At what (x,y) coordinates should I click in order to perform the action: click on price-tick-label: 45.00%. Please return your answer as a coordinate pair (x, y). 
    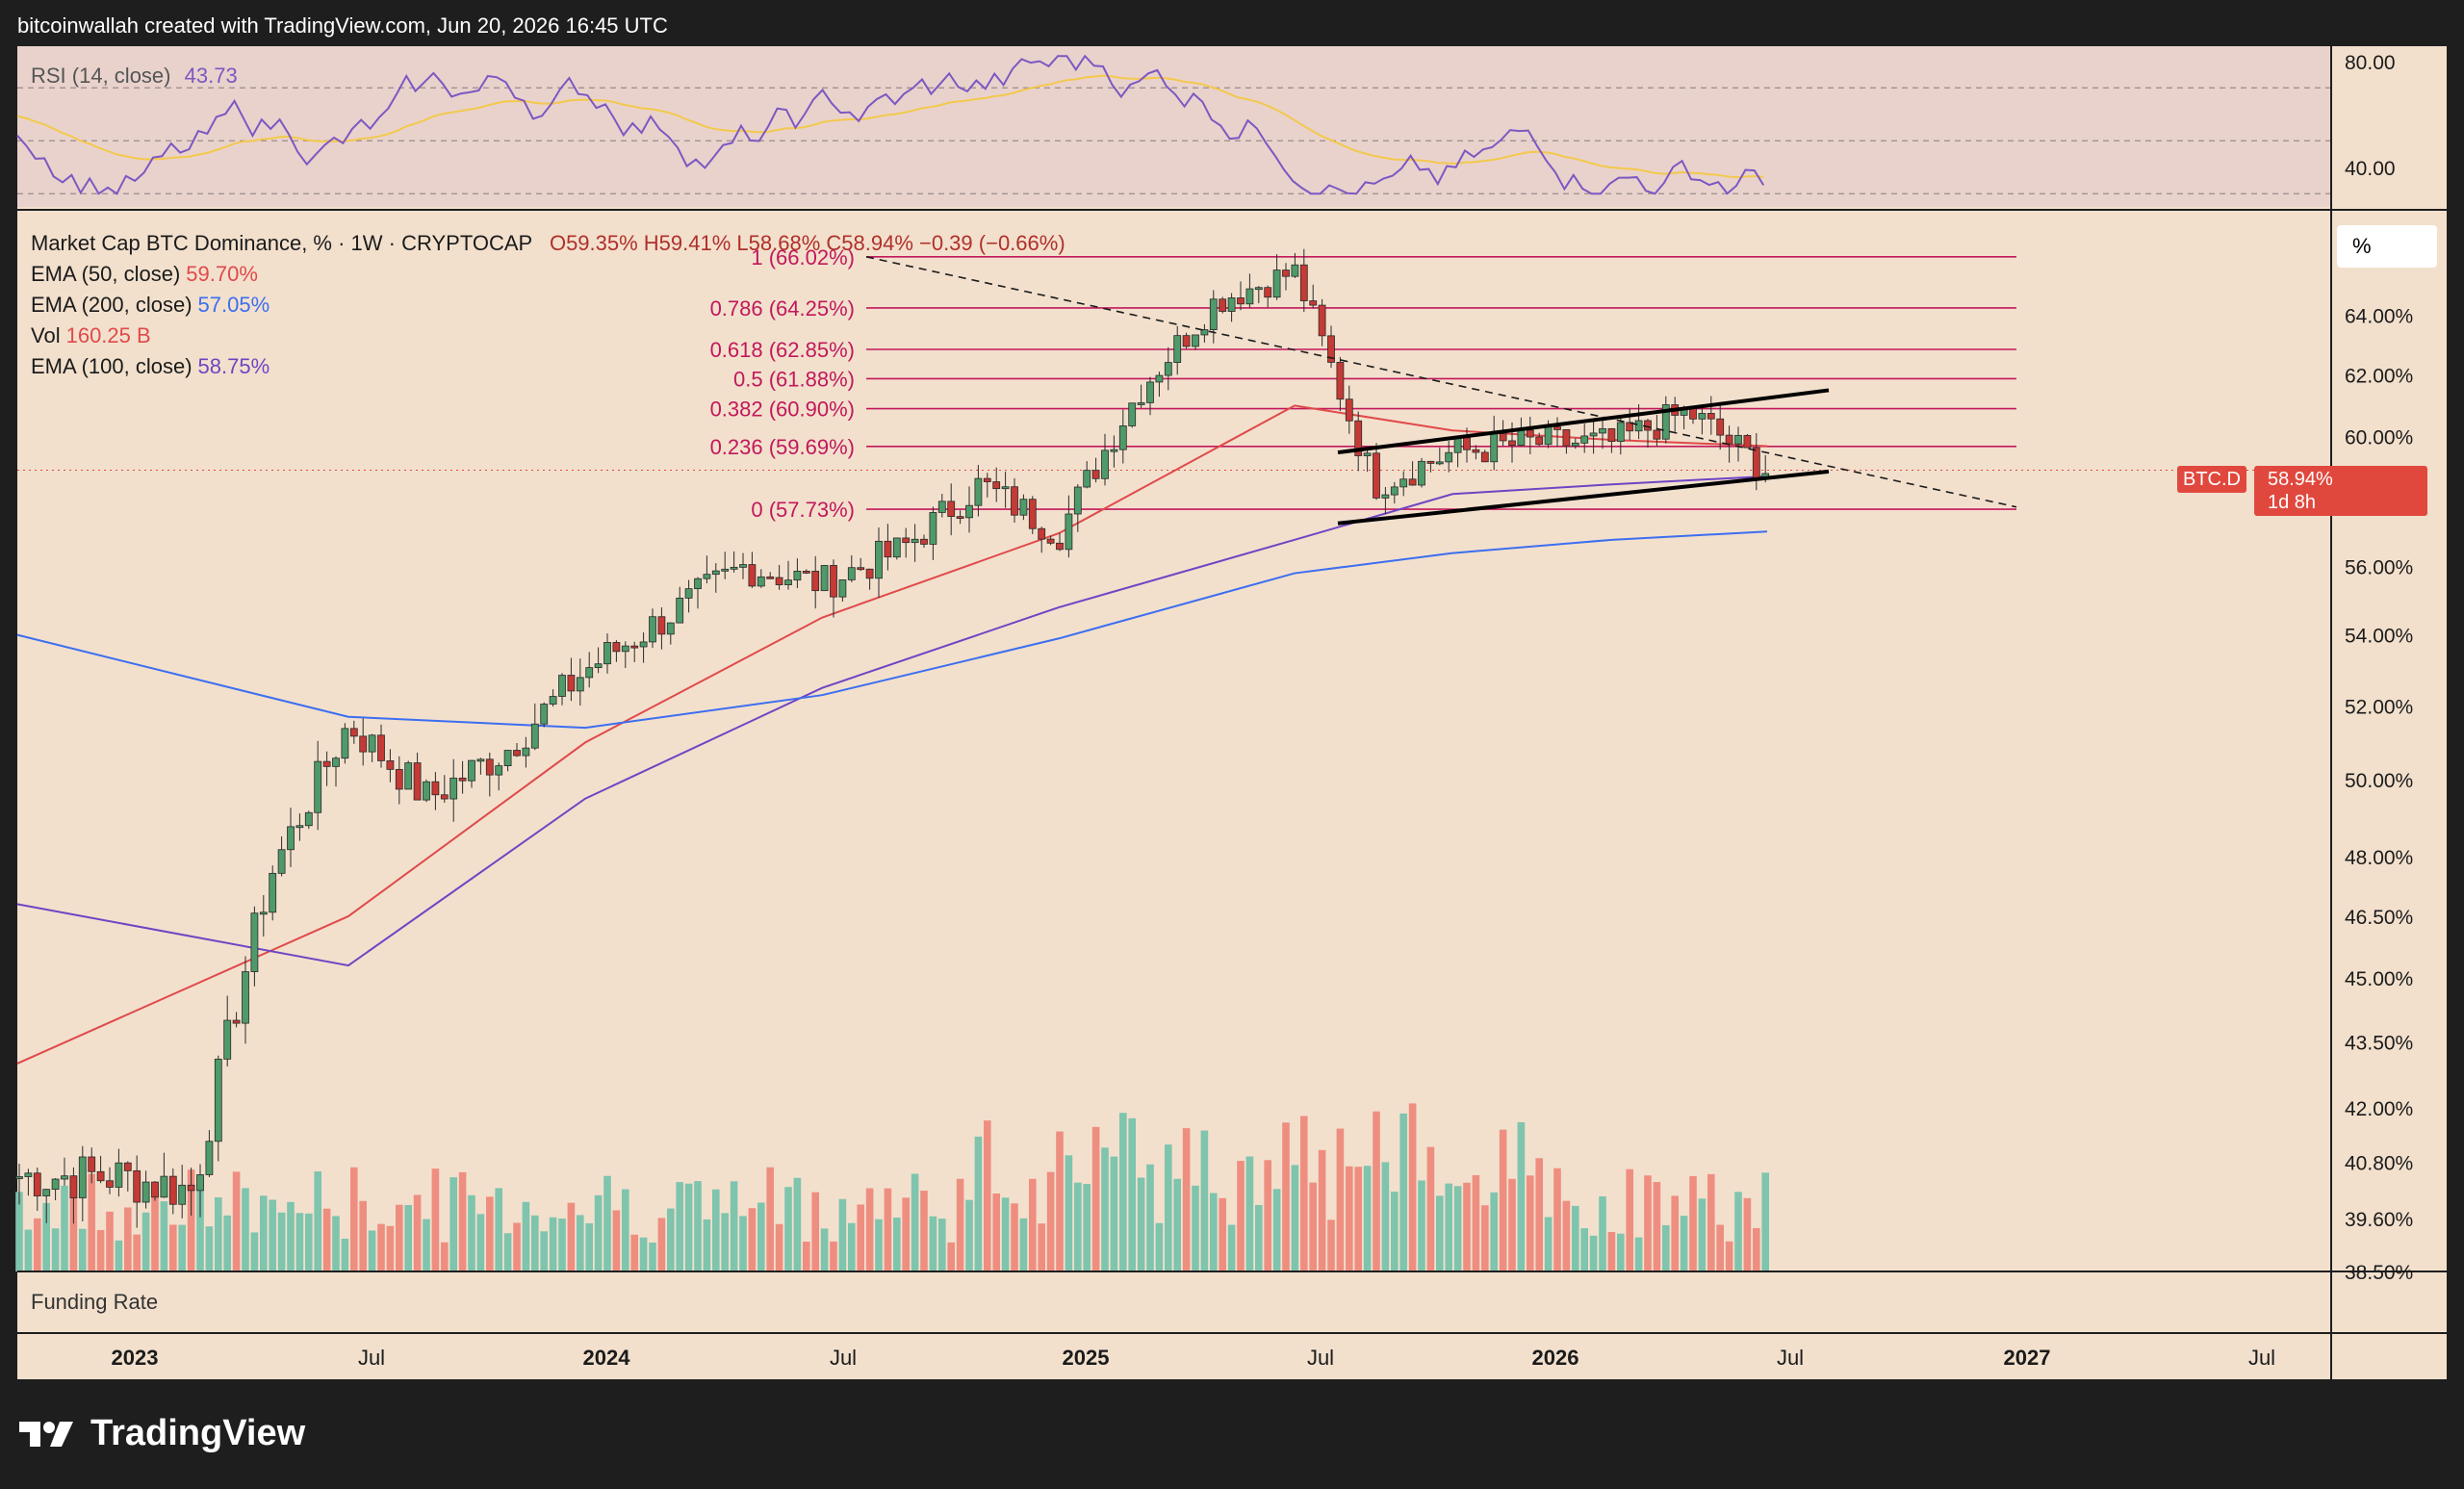
    Looking at the image, I should click on (2379, 979).